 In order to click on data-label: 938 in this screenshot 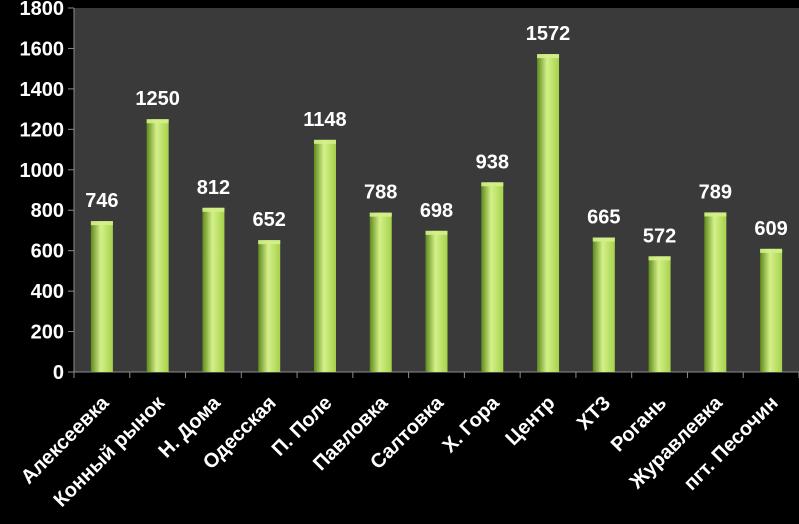, I will do `click(492, 162)`.